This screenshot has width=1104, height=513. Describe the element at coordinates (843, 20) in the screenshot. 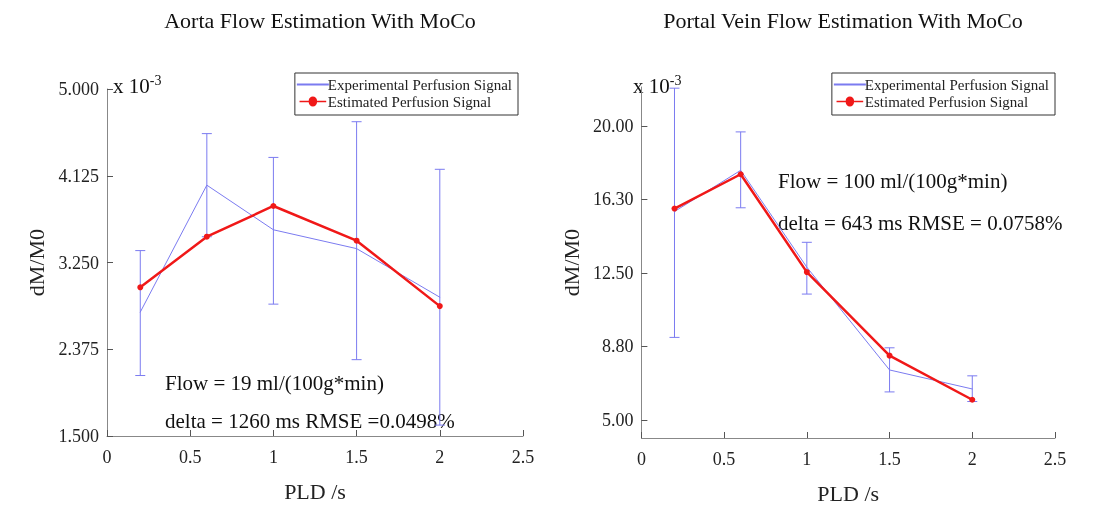

I see `chart-title: Portal Vein Flow Estimation With MoCo` at that location.